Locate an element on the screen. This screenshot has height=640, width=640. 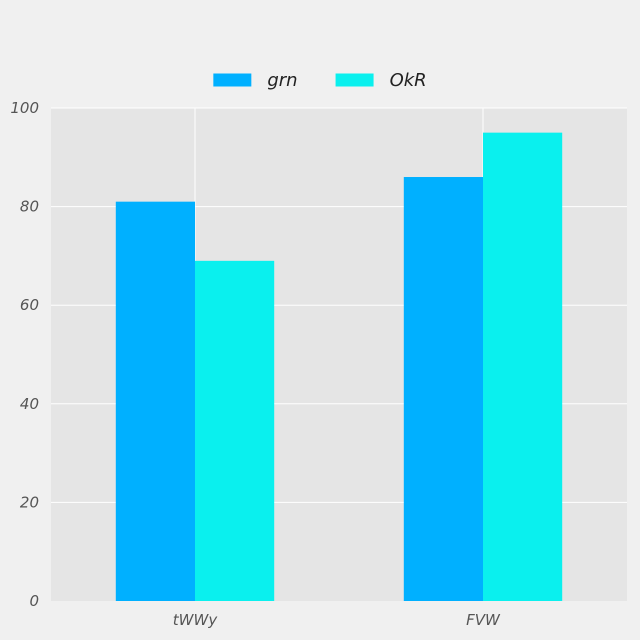
x-tick-label: tWWy is located at coordinates (196, 620).